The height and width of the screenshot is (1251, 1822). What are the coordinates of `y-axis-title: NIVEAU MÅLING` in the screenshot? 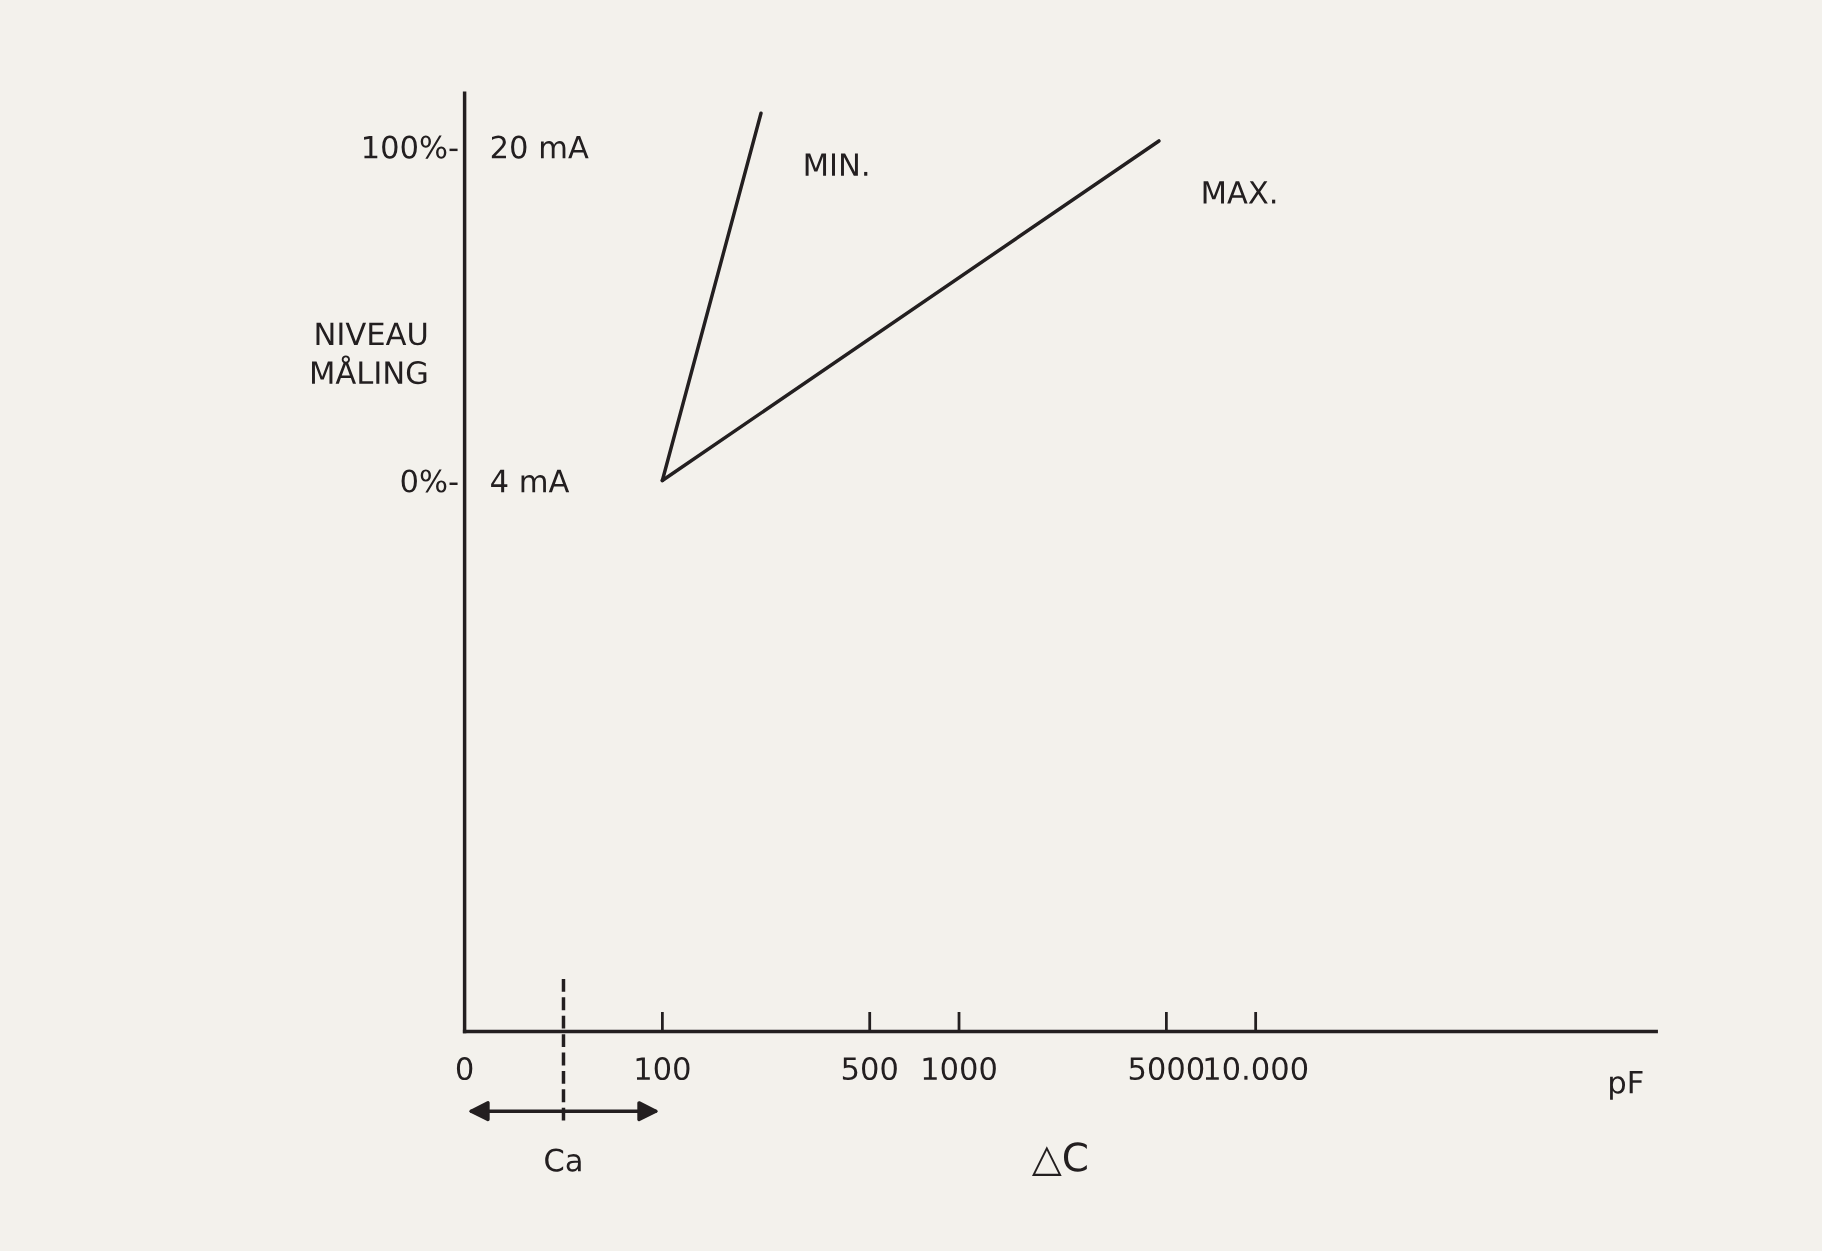 It's located at (369, 353).